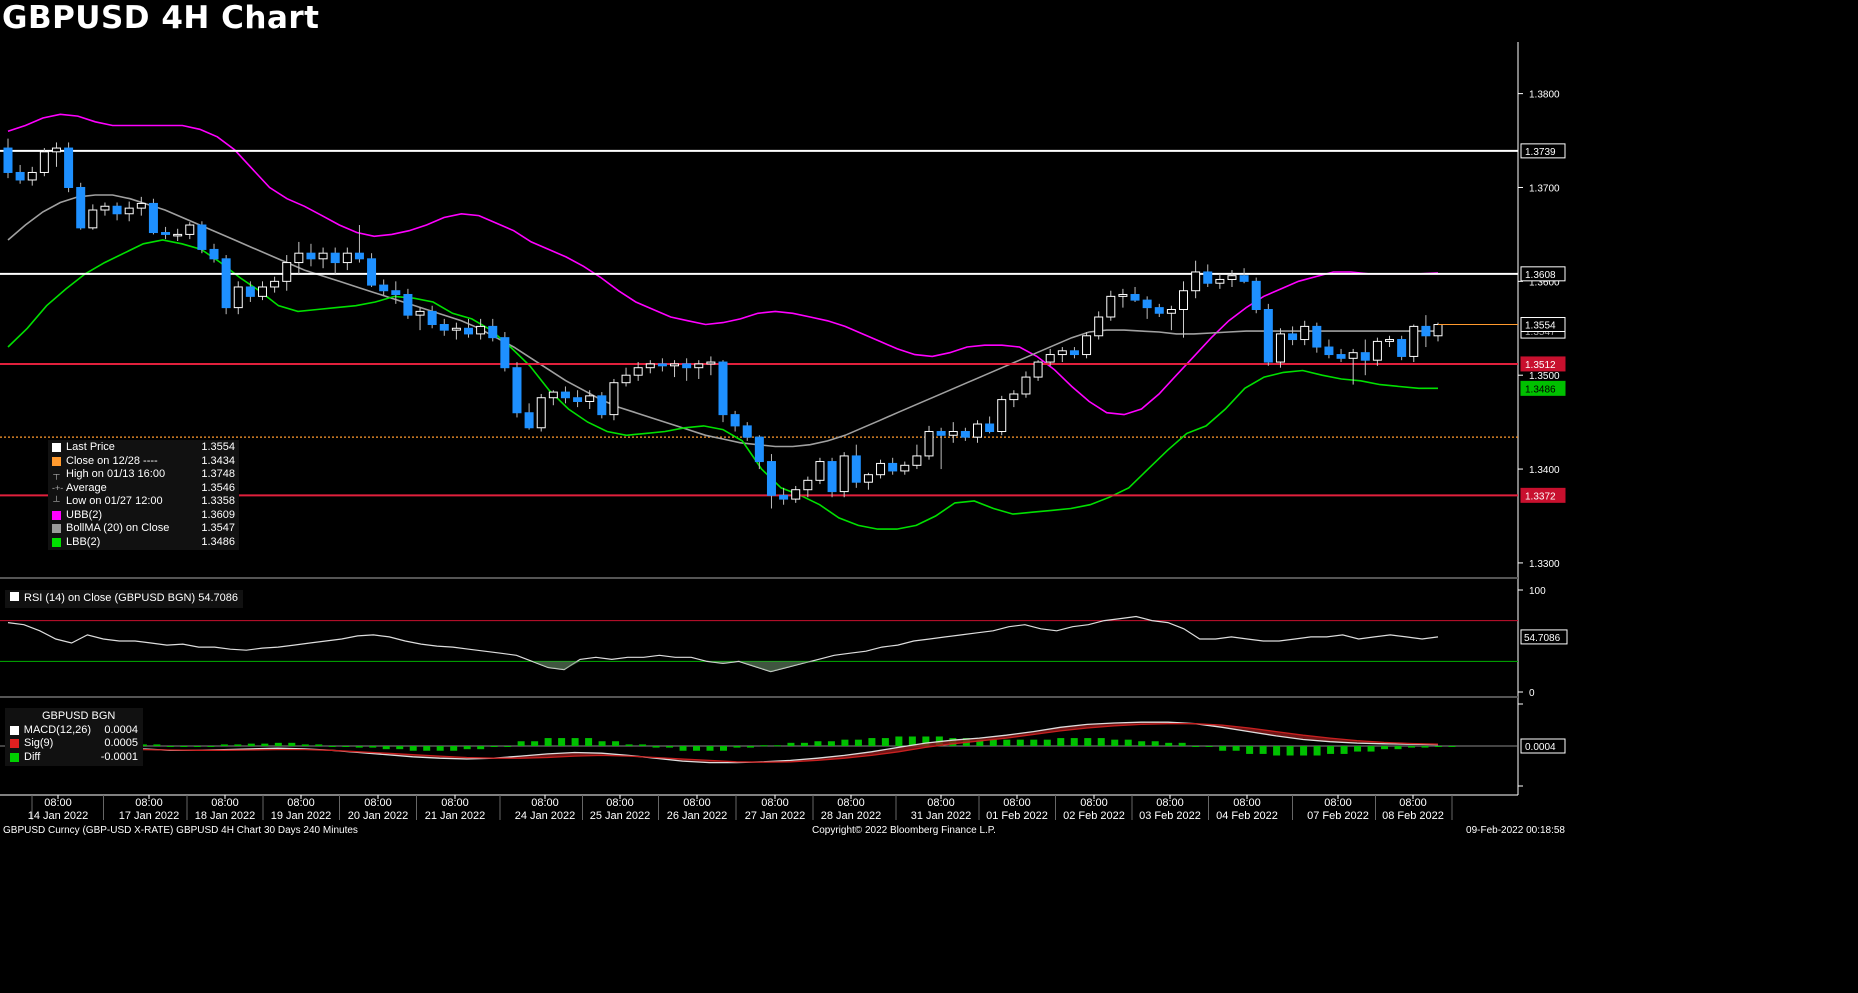 The width and height of the screenshot is (1858, 993). What do you see at coordinates (39, 743) in the screenshot?
I see `macd-legend-label: Sig(9)` at bounding box center [39, 743].